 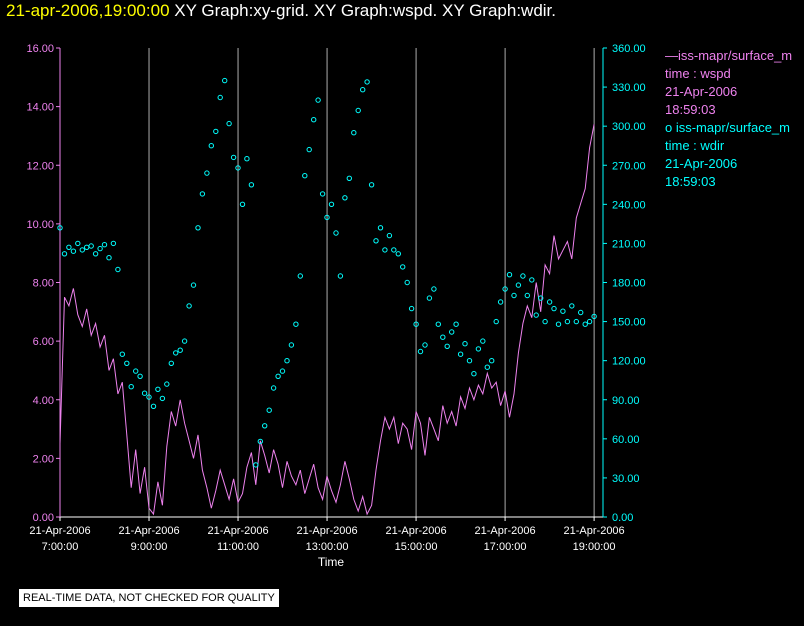 What do you see at coordinates (149, 547) in the screenshot?
I see `x-tick-label-time: 9:00:00` at bounding box center [149, 547].